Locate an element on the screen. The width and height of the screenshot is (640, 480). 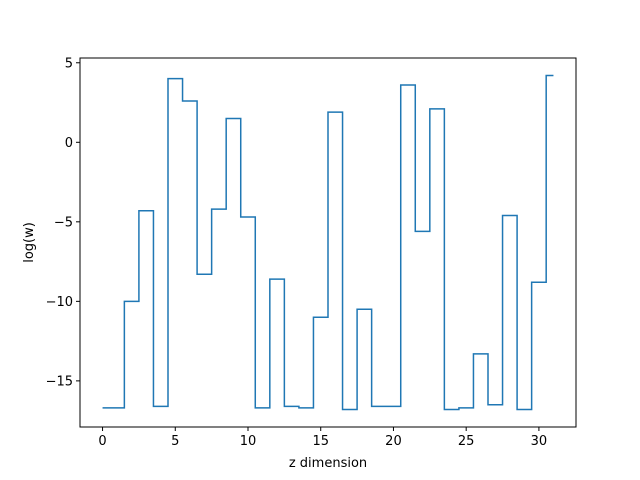
y-tick-label: −10 is located at coordinates (59, 302).